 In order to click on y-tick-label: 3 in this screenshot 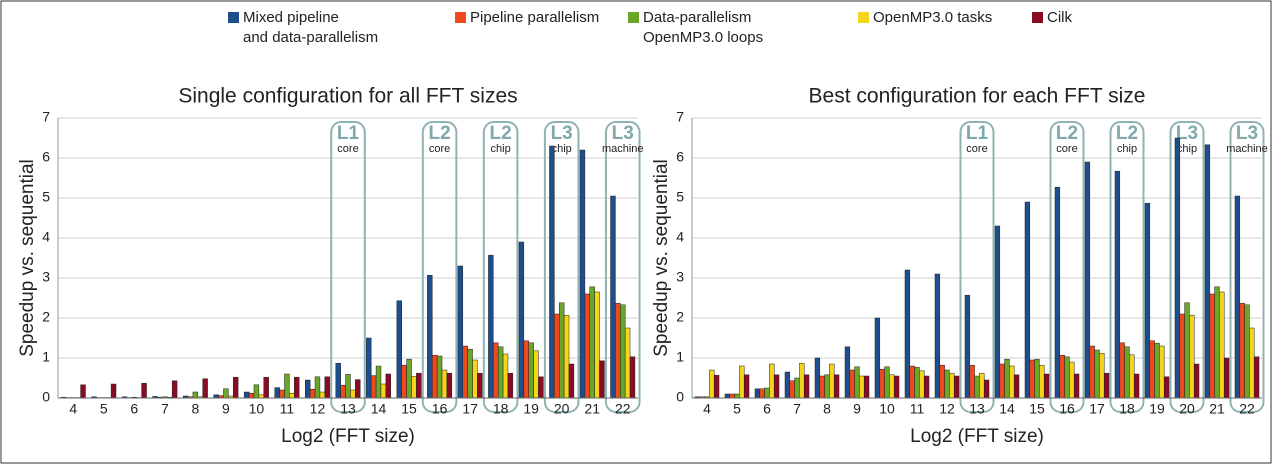, I will do `click(46, 277)`.